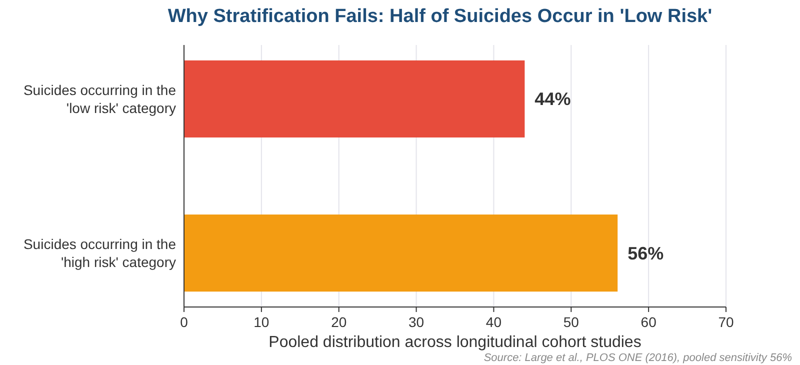  What do you see at coordinates (416, 322) in the screenshot?
I see `x-tick-label: 30` at bounding box center [416, 322].